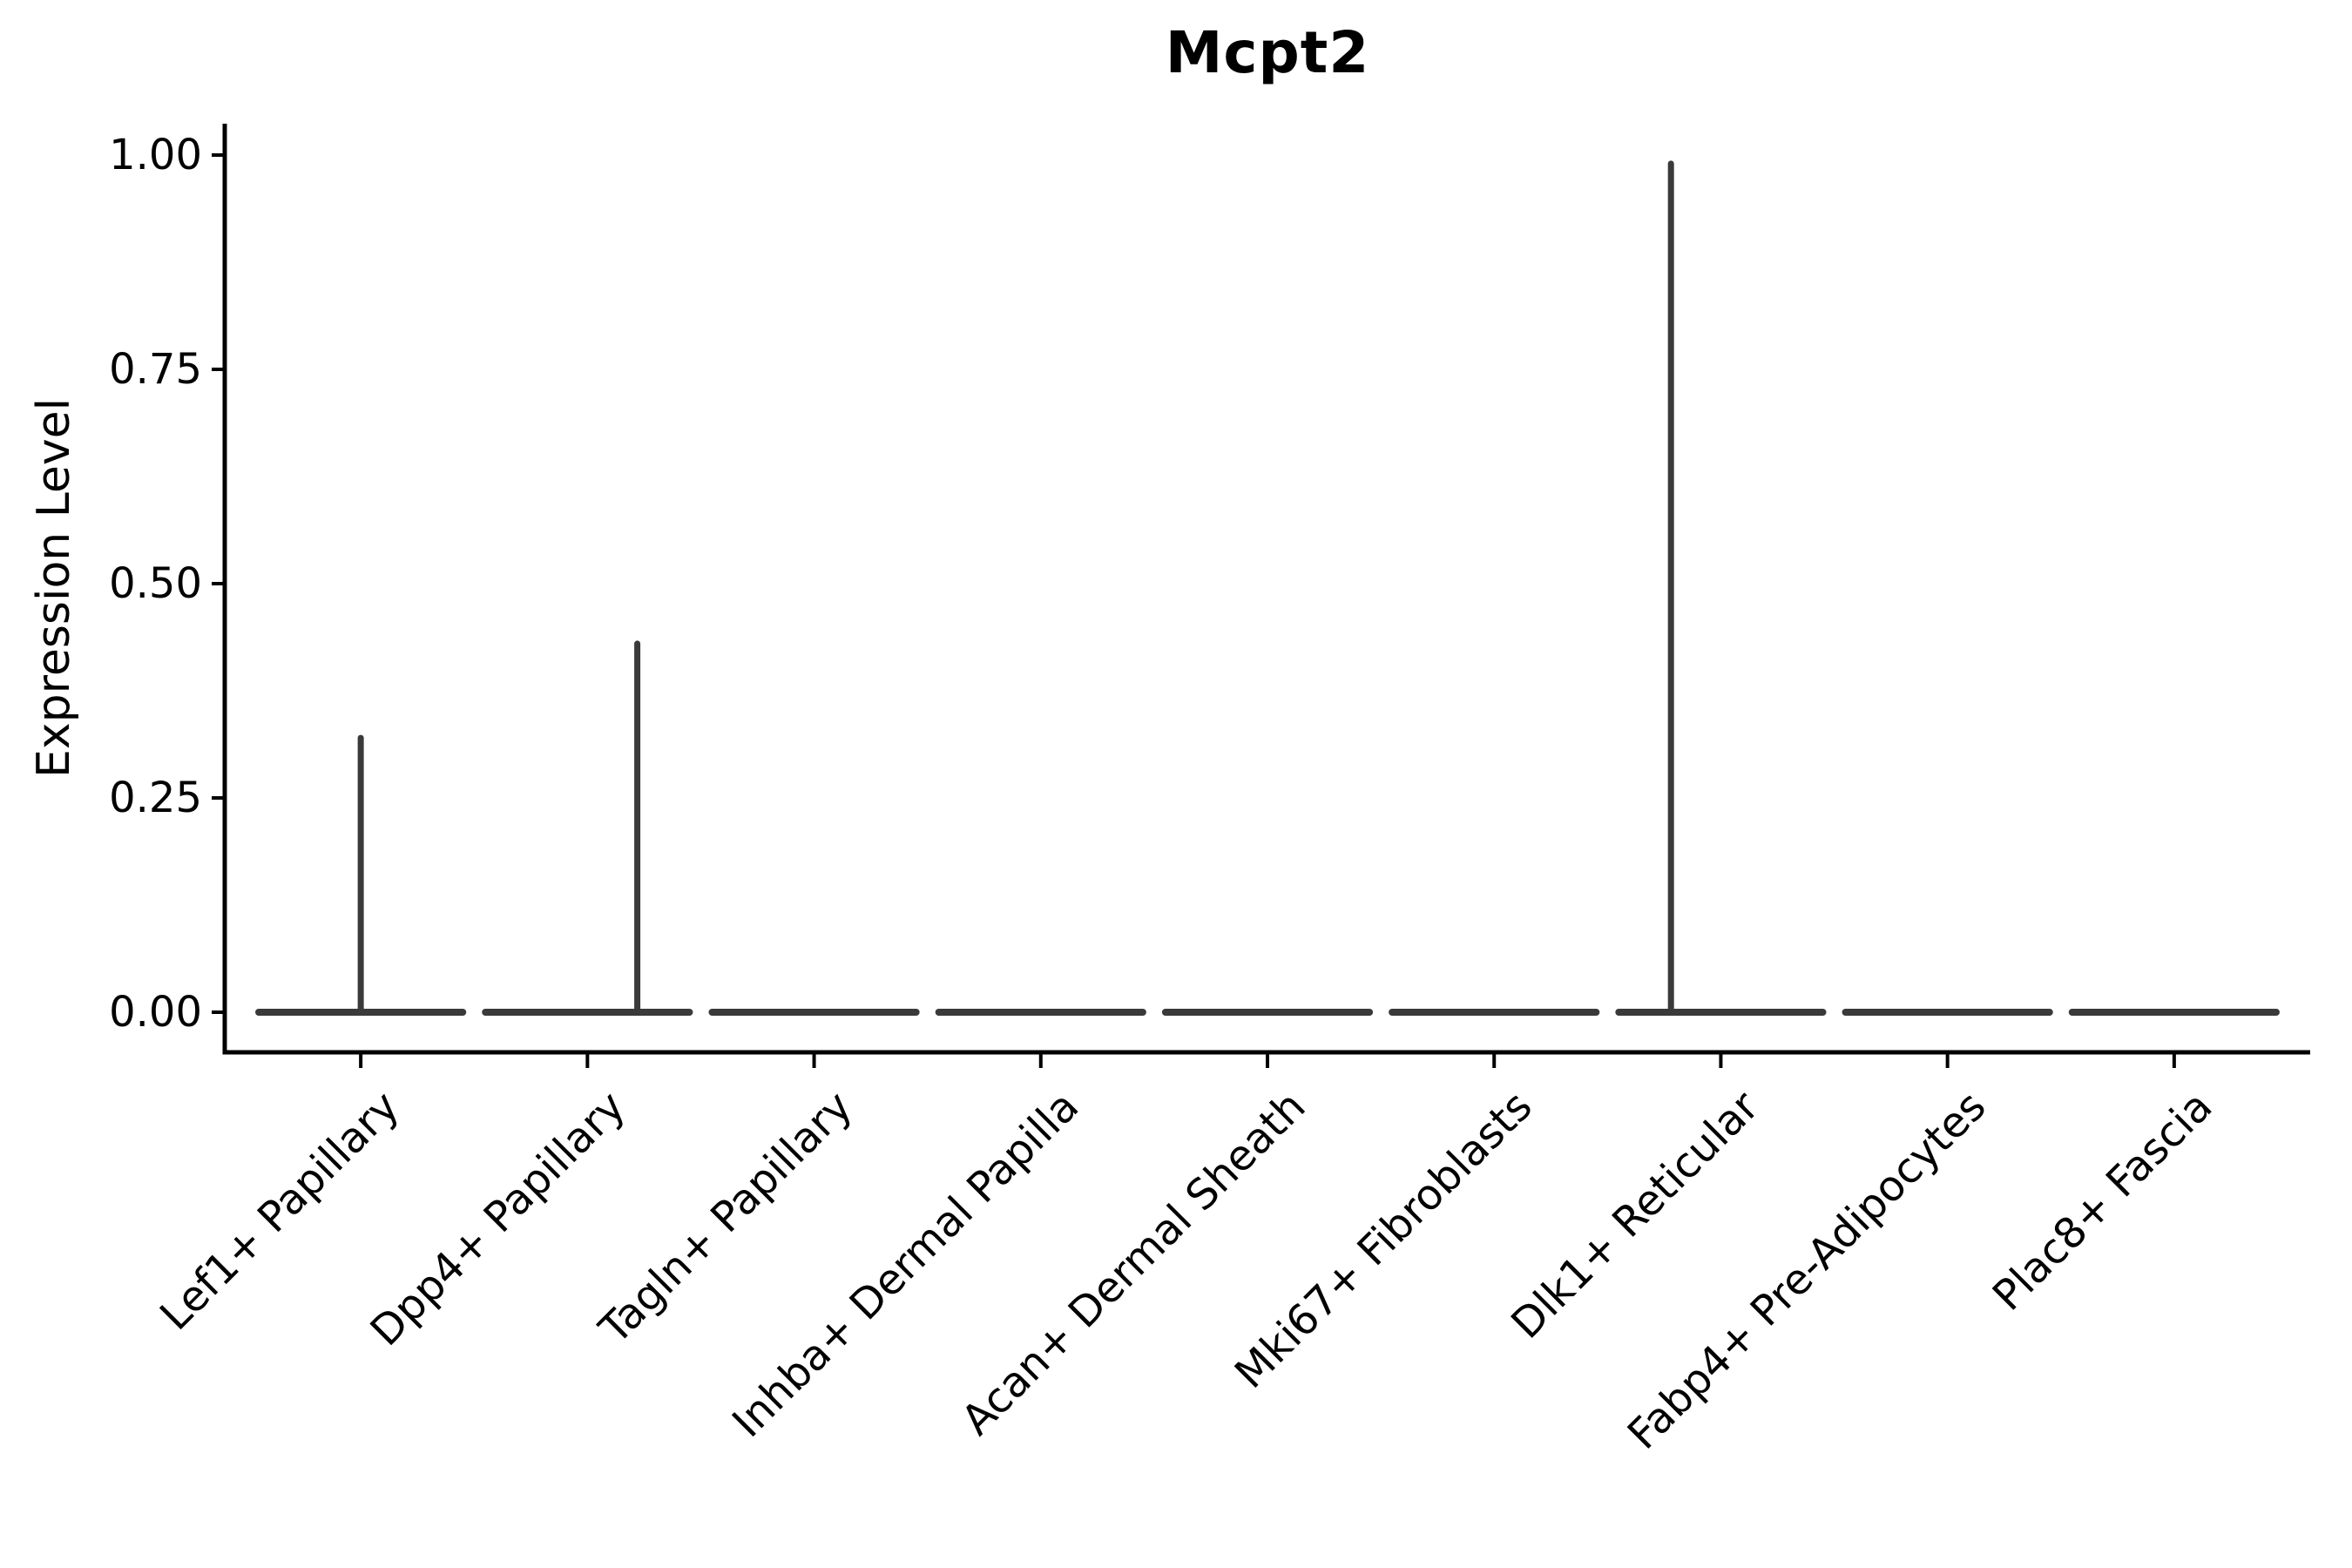 This screenshot has height=1568, width=2352. Describe the element at coordinates (1267, 52) in the screenshot. I see `plot-title: Mcpt2` at that location.